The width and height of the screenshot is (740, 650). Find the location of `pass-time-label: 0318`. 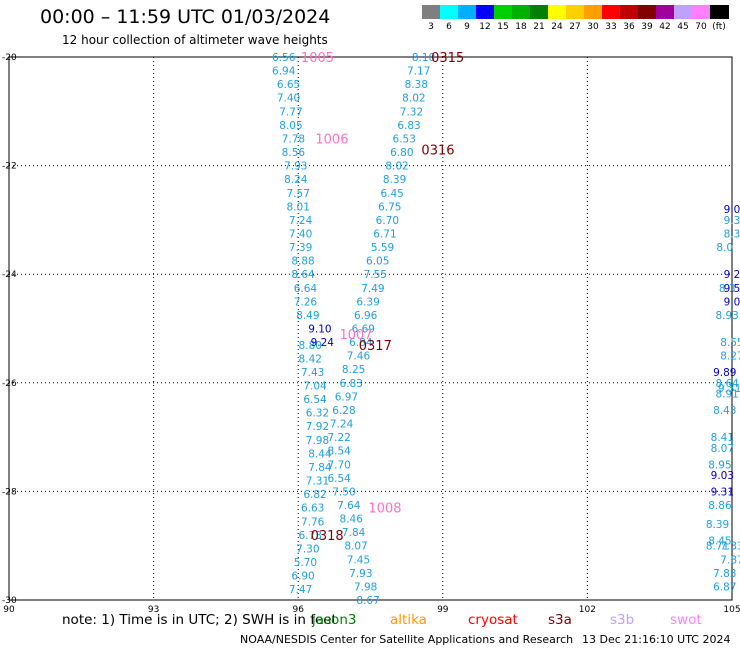

pass-time-label: 0318 is located at coordinates (327, 536).